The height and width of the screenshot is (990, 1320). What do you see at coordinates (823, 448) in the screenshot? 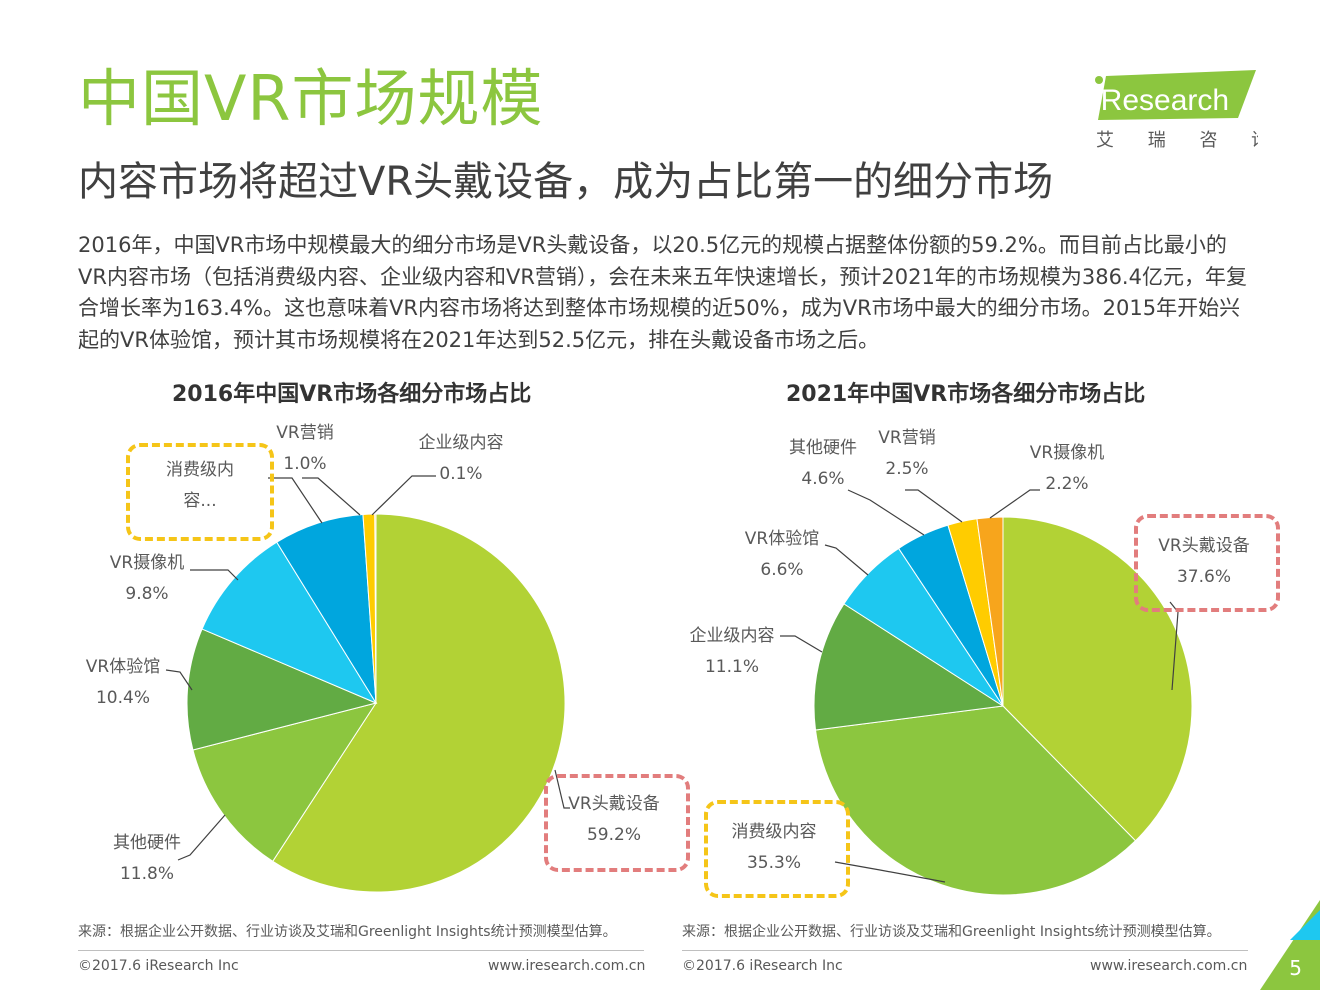
I see `label-2021-hardware-name: 其他硬件` at bounding box center [823, 448].